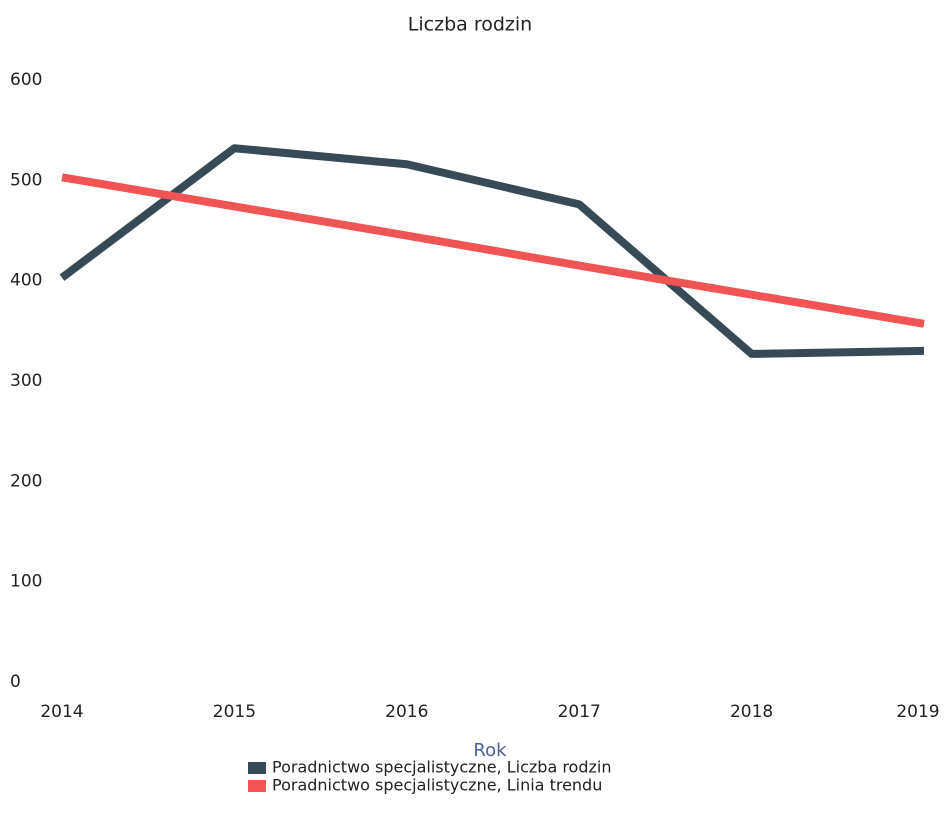 This screenshot has width=946, height=834. I want to click on x-tick-label: 2015, so click(234, 712).